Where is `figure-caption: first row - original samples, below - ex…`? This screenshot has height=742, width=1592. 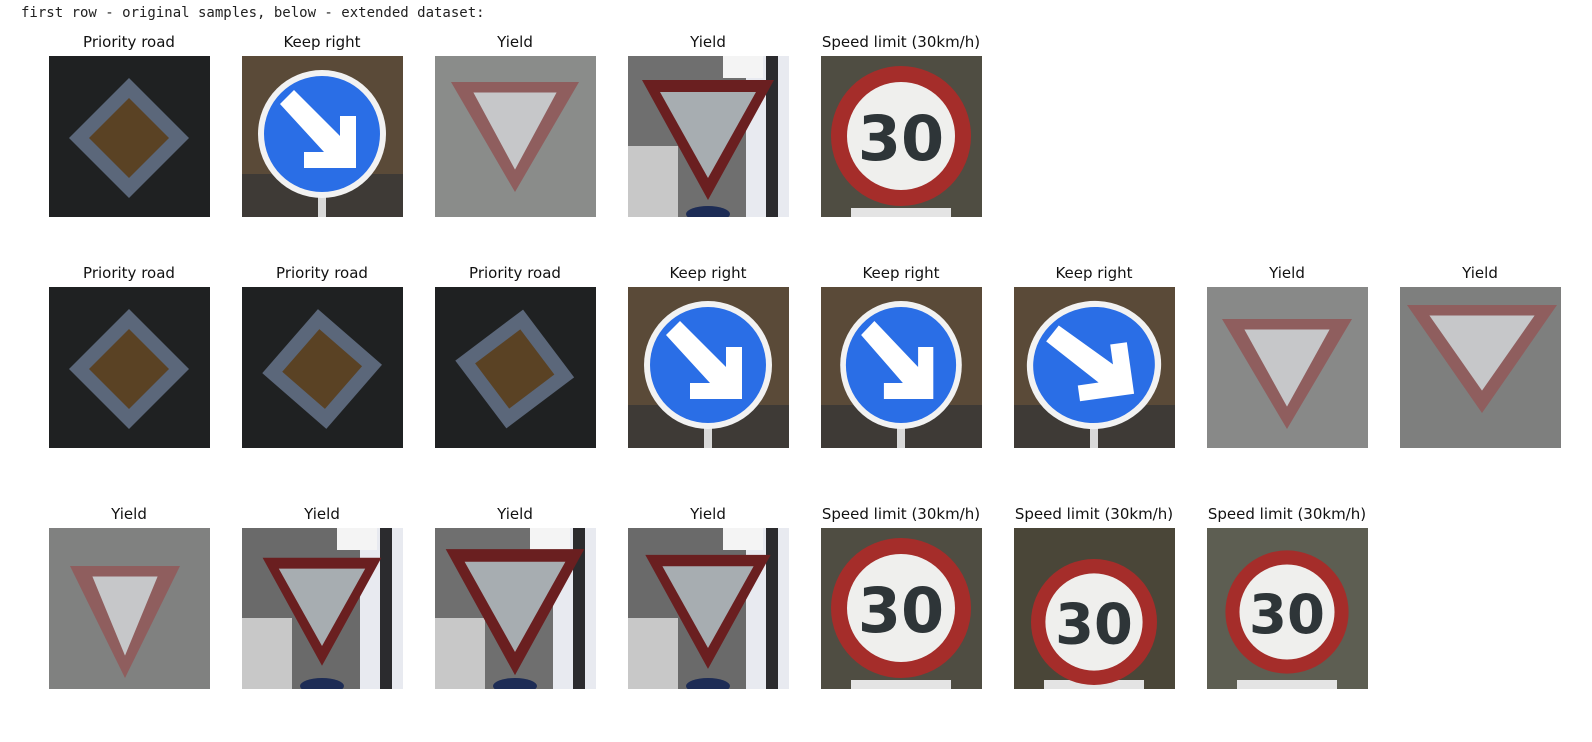
figure-caption: first row - original samples, below - ex… is located at coordinates (253, 13).